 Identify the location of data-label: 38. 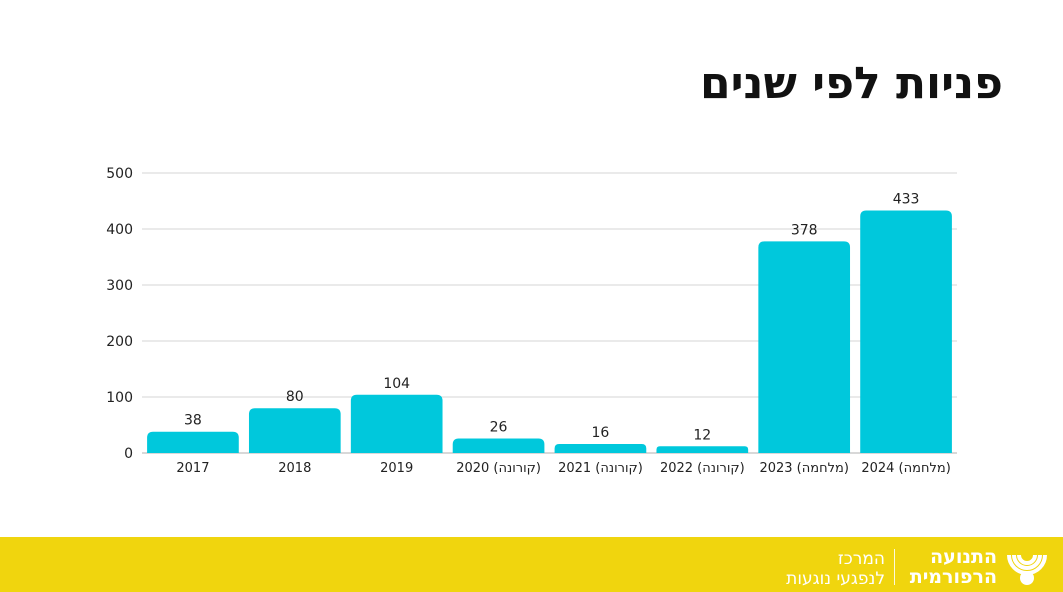
(193, 421).